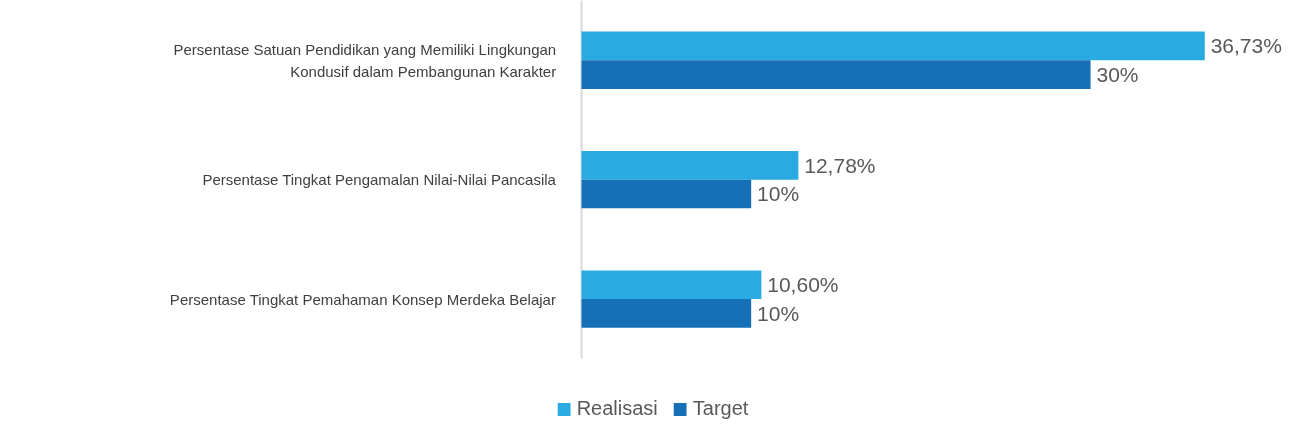 This screenshot has height=424, width=1304. Describe the element at coordinates (1117, 75) in the screenshot. I see `data-label: 30%` at that location.